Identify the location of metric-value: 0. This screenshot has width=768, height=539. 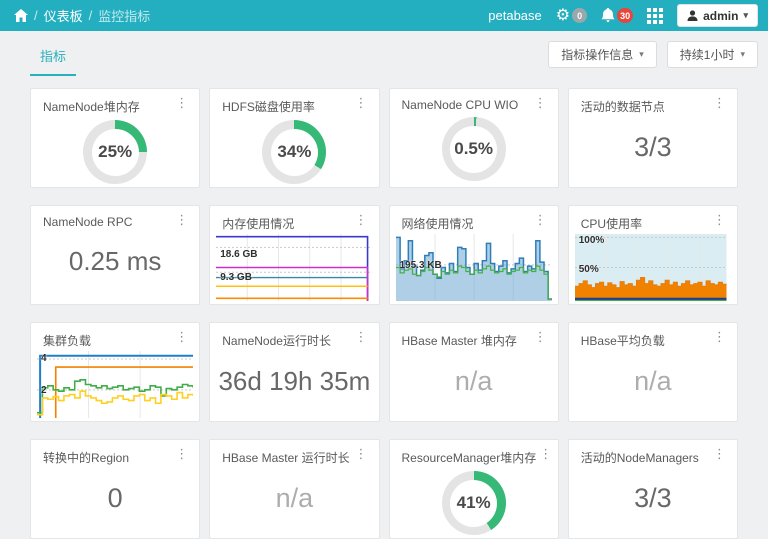
(115, 497).